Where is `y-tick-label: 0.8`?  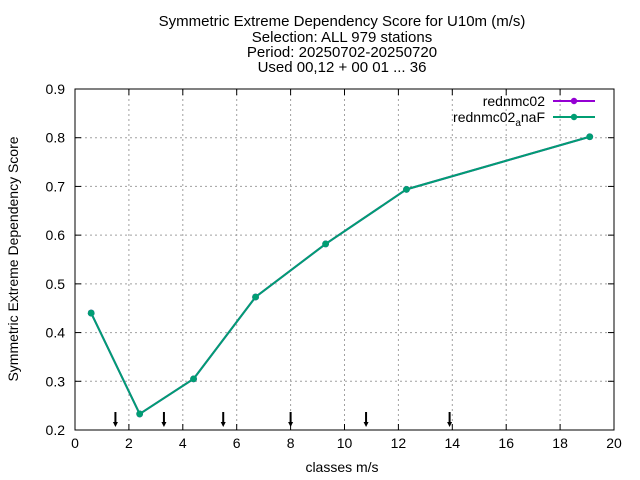
y-tick-label: 0.8 is located at coordinates (56, 138).